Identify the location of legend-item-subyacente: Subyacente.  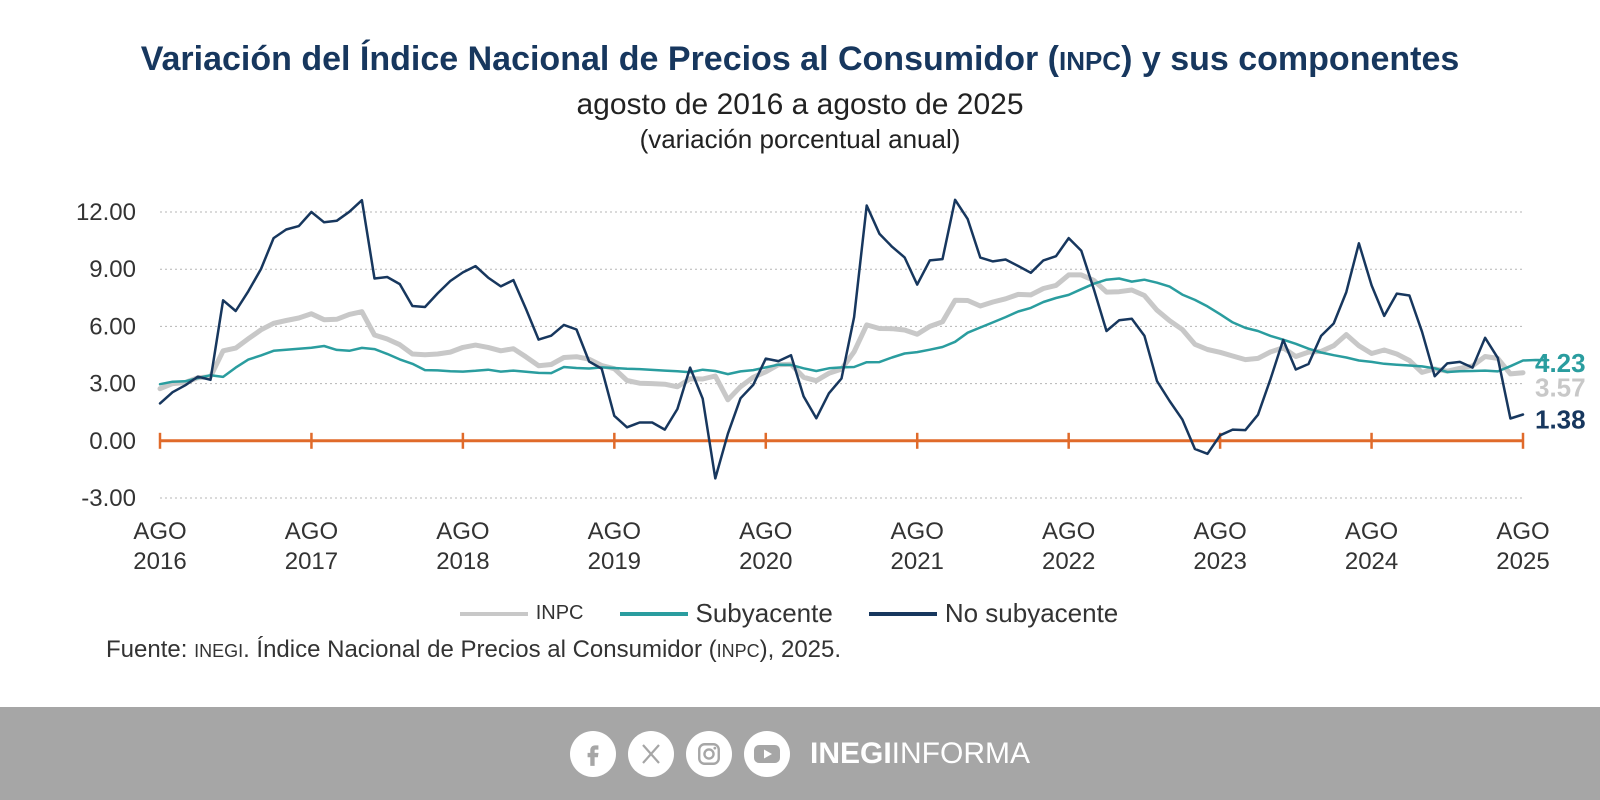
(726, 613).